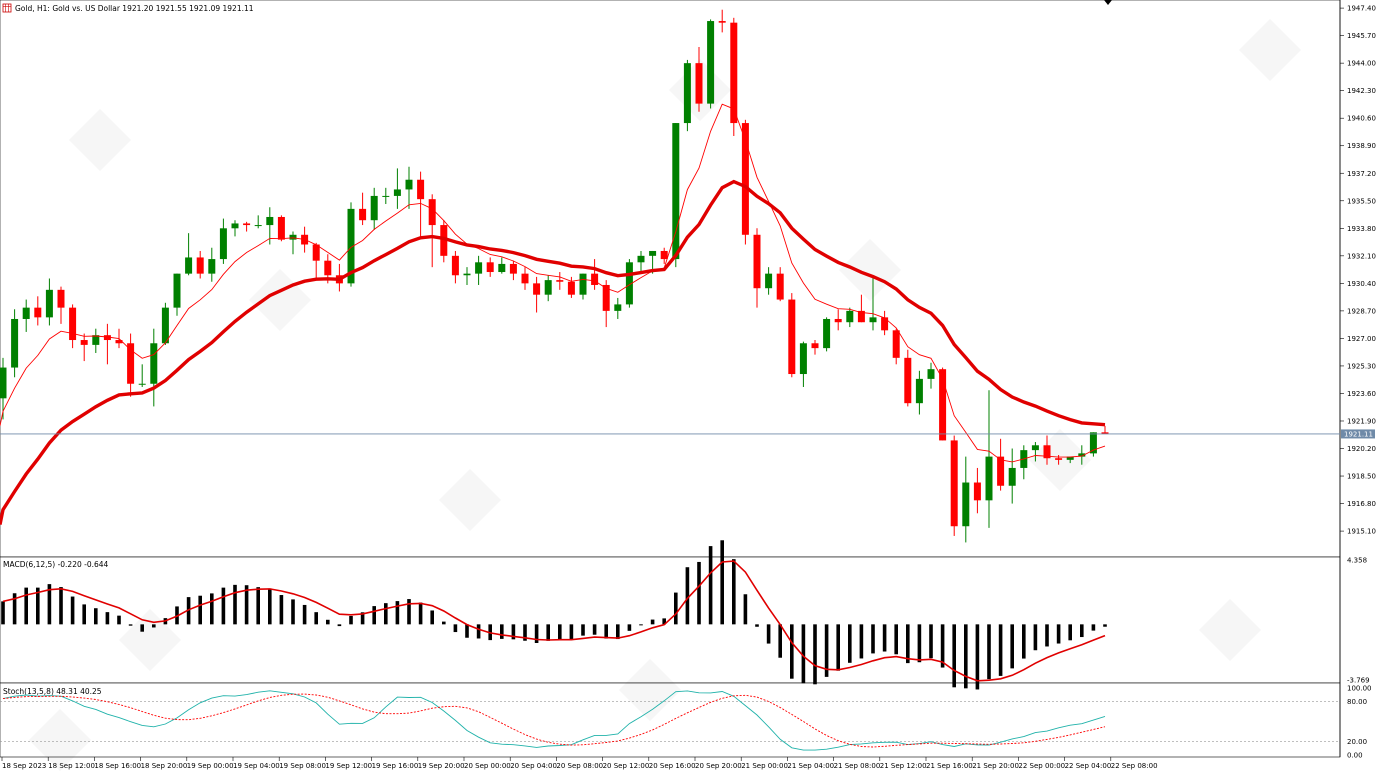  What do you see at coordinates (810, 766) in the screenshot?
I see `time-tick-label: 21 Sep 04:00` at bounding box center [810, 766].